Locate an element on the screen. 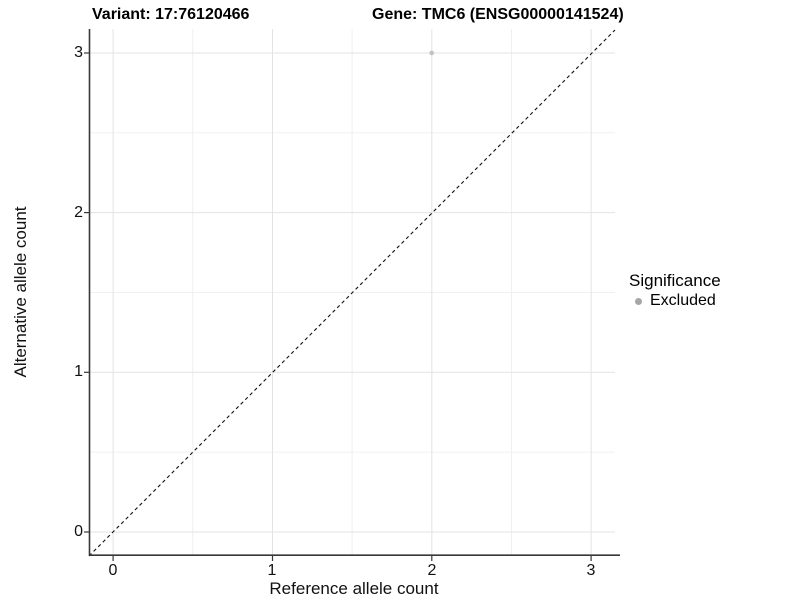 The width and height of the screenshot is (800, 600). y-tick-label-0: 0 is located at coordinates (78, 531).